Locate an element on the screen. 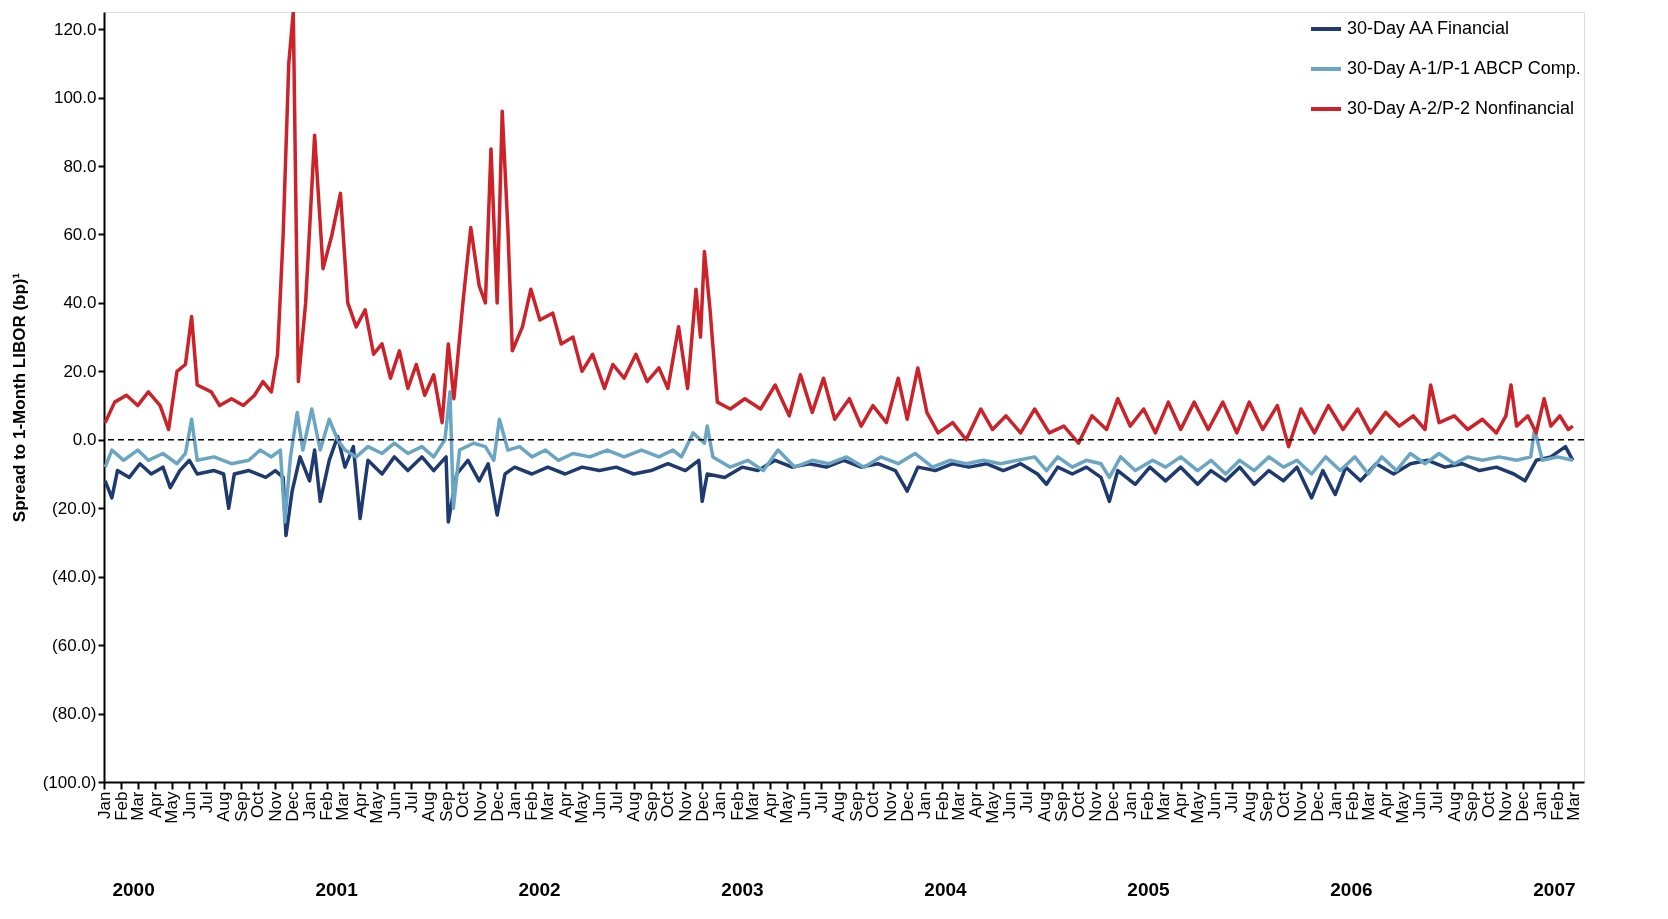 This screenshot has width=1668, height=919. y-tick-label: 120.0 is located at coordinates (75, 29).